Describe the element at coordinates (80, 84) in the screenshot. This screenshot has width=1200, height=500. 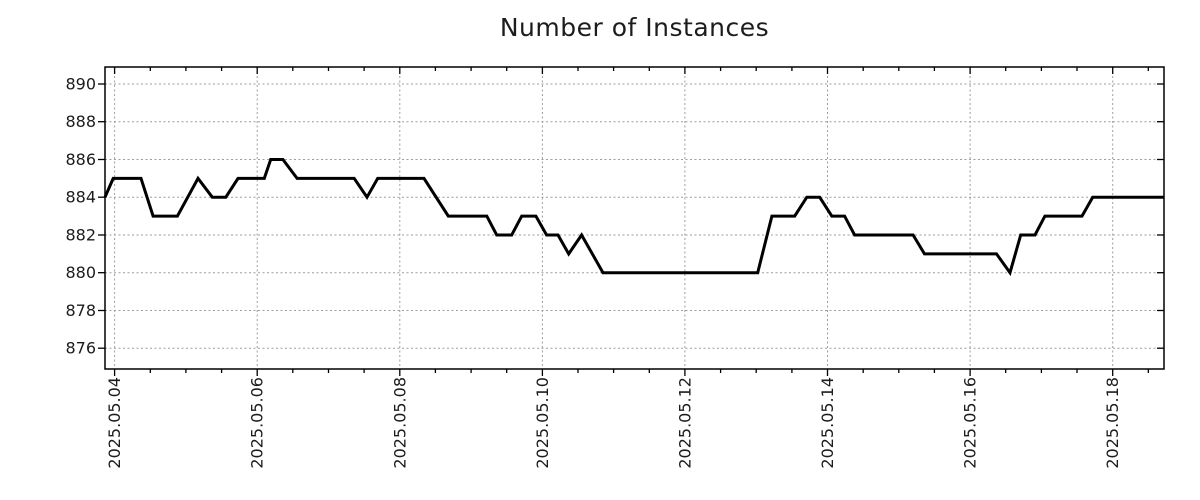
I see `svg-text: 890` at that location.